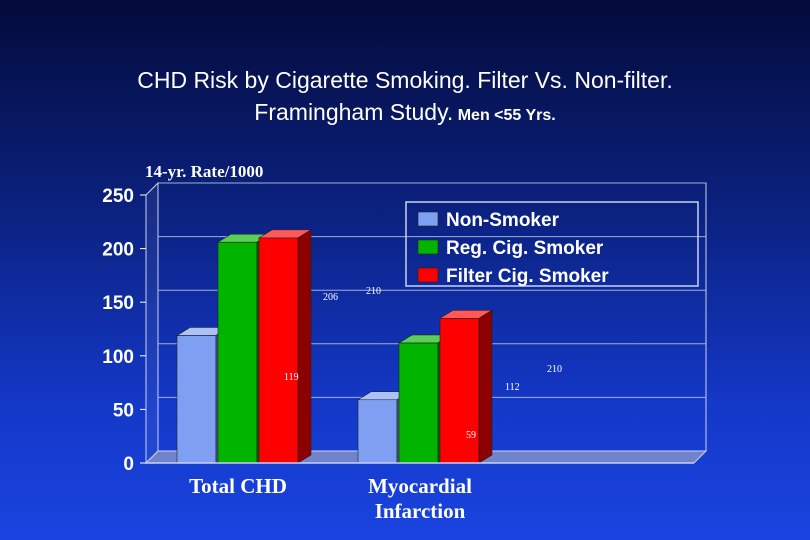 The width and height of the screenshot is (810, 540). I want to click on y-tick-label-250: 250, so click(118, 196).